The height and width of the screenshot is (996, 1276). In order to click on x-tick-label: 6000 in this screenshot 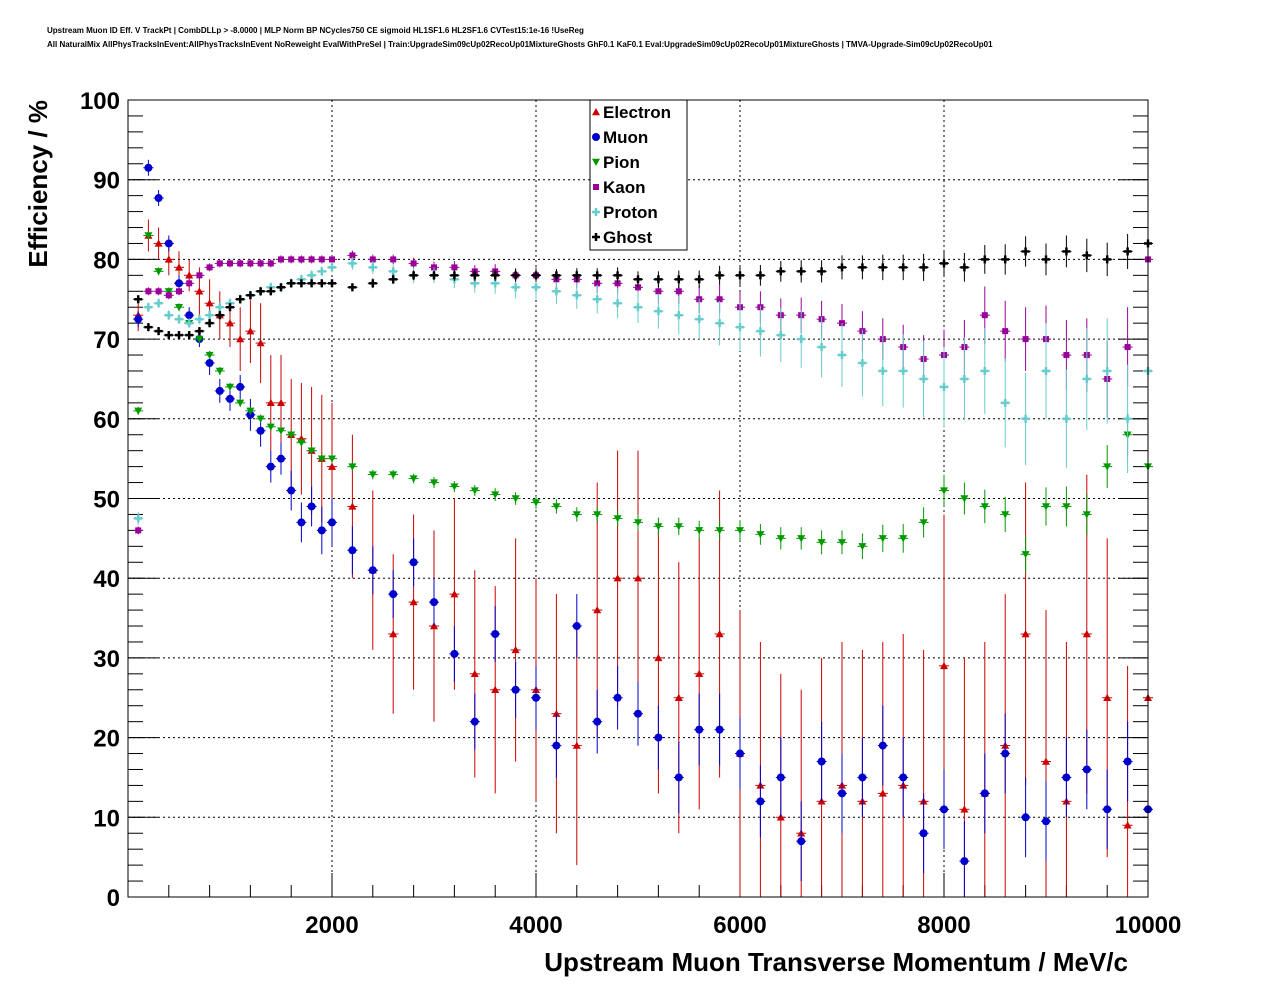, I will do `click(739, 925)`.